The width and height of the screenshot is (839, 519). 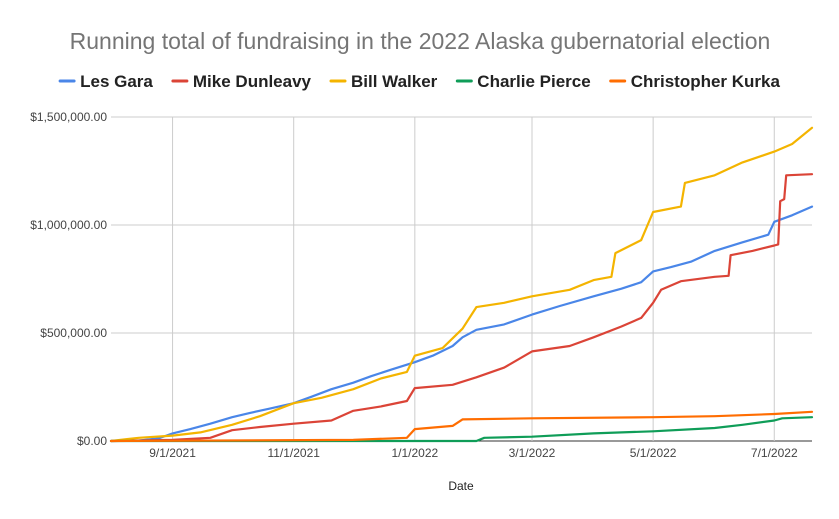 I want to click on legend-label: Les Gara, so click(x=116, y=81).